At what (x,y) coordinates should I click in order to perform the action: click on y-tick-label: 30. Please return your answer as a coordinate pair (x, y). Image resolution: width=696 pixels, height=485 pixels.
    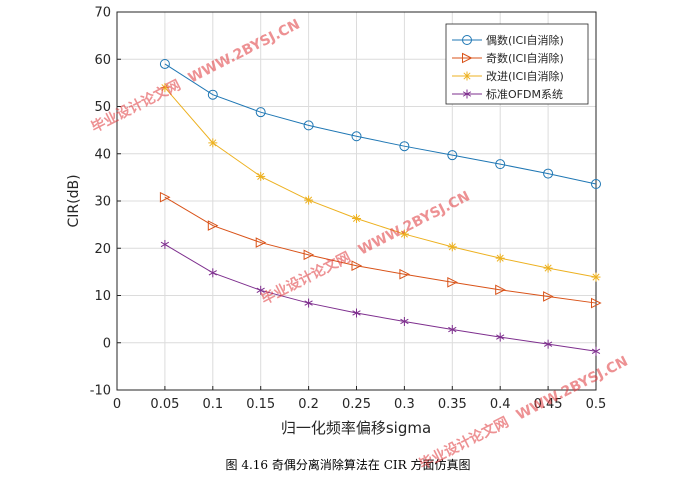
    Looking at the image, I should click on (102, 202).